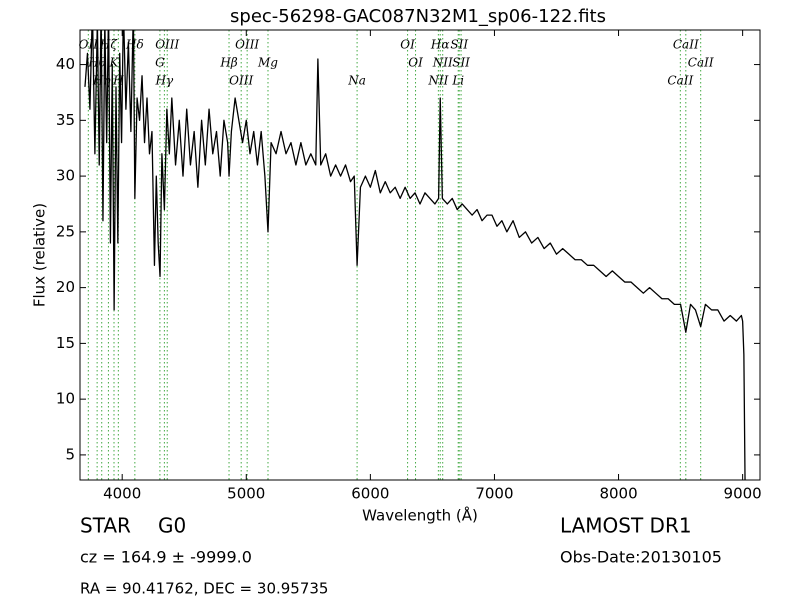 The height and width of the screenshot is (600, 800). I want to click on chart-title: spec-56298-GAC087N32M1_sp06-122.fits, so click(418, 16).